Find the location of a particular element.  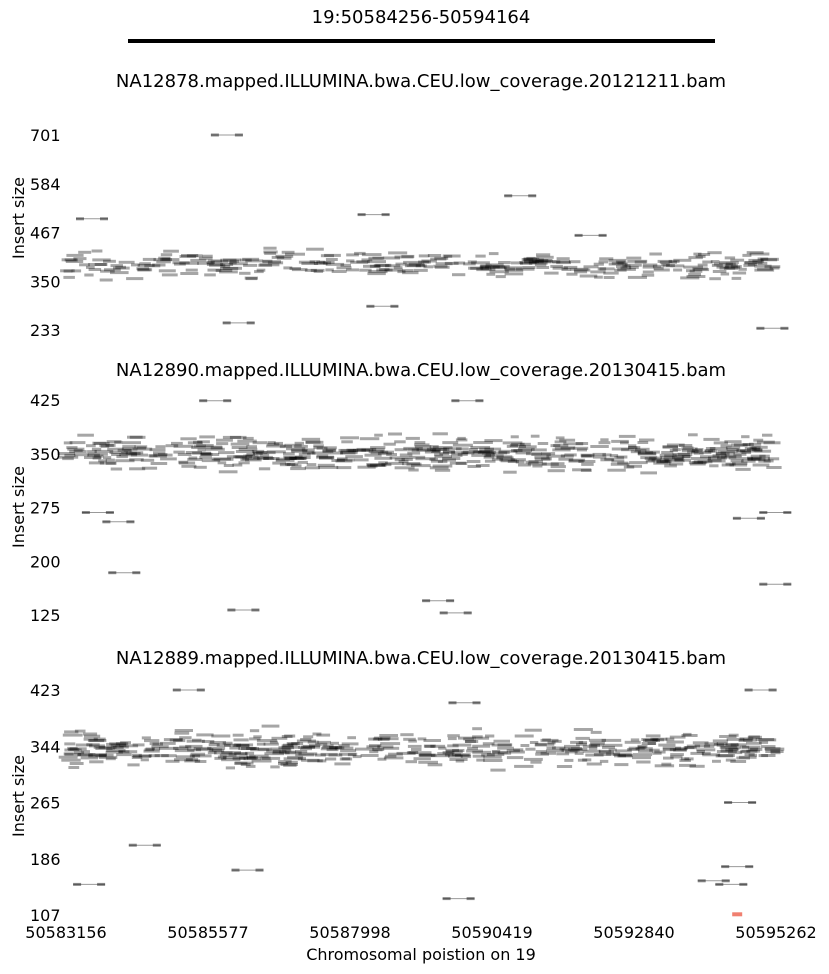

y-tick-label: 350 is located at coordinates (45, 454).